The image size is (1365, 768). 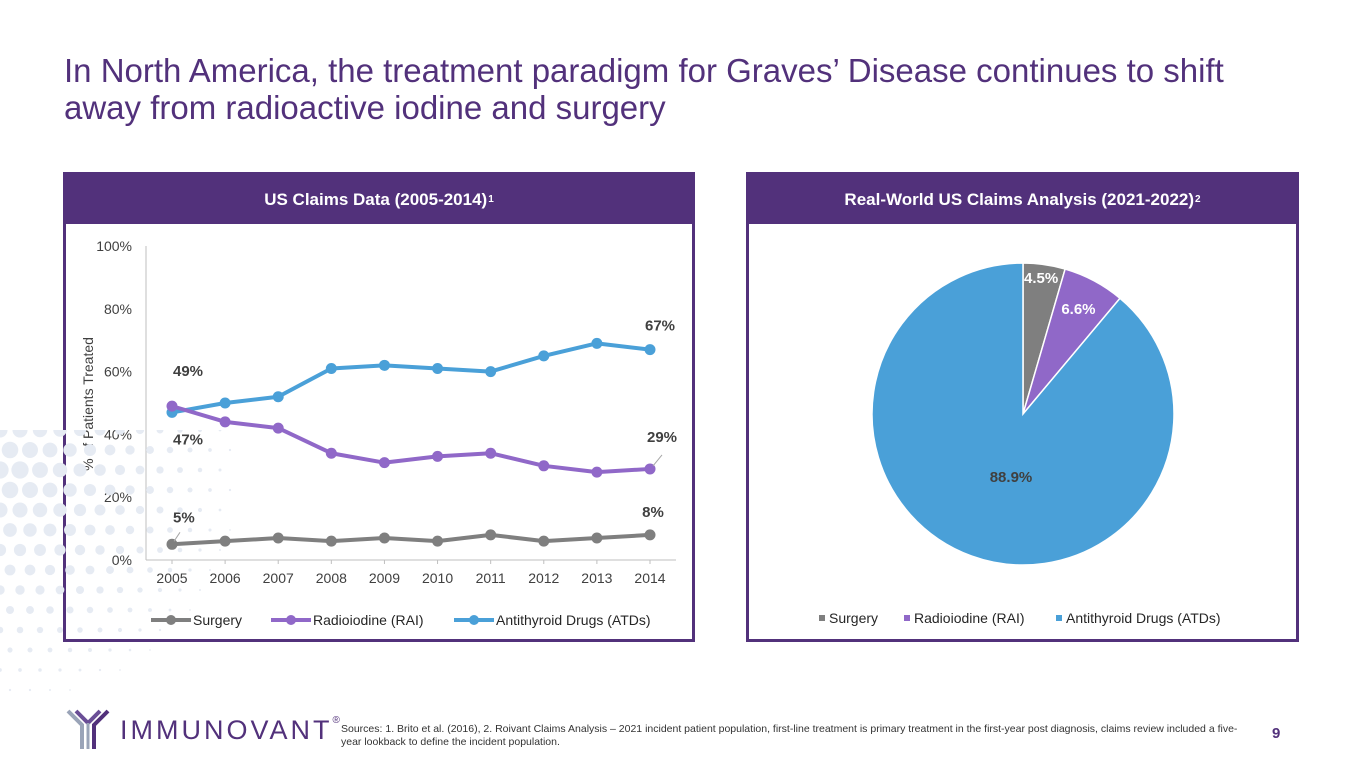 What do you see at coordinates (491, 199) in the screenshot?
I see `left-panel-footnote: 1` at bounding box center [491, 199].